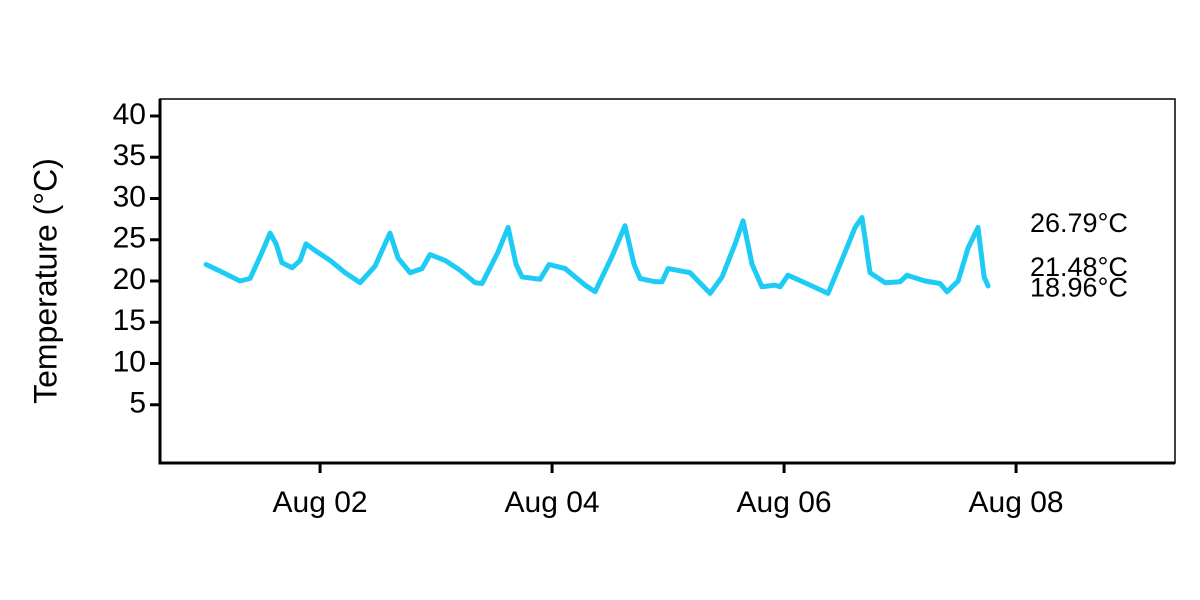 The height and width of the screenshot is (600, 1200). Describe the element at coordinates (129, 238) in the screenshot. I see `y-tick-label: 25` at that location.